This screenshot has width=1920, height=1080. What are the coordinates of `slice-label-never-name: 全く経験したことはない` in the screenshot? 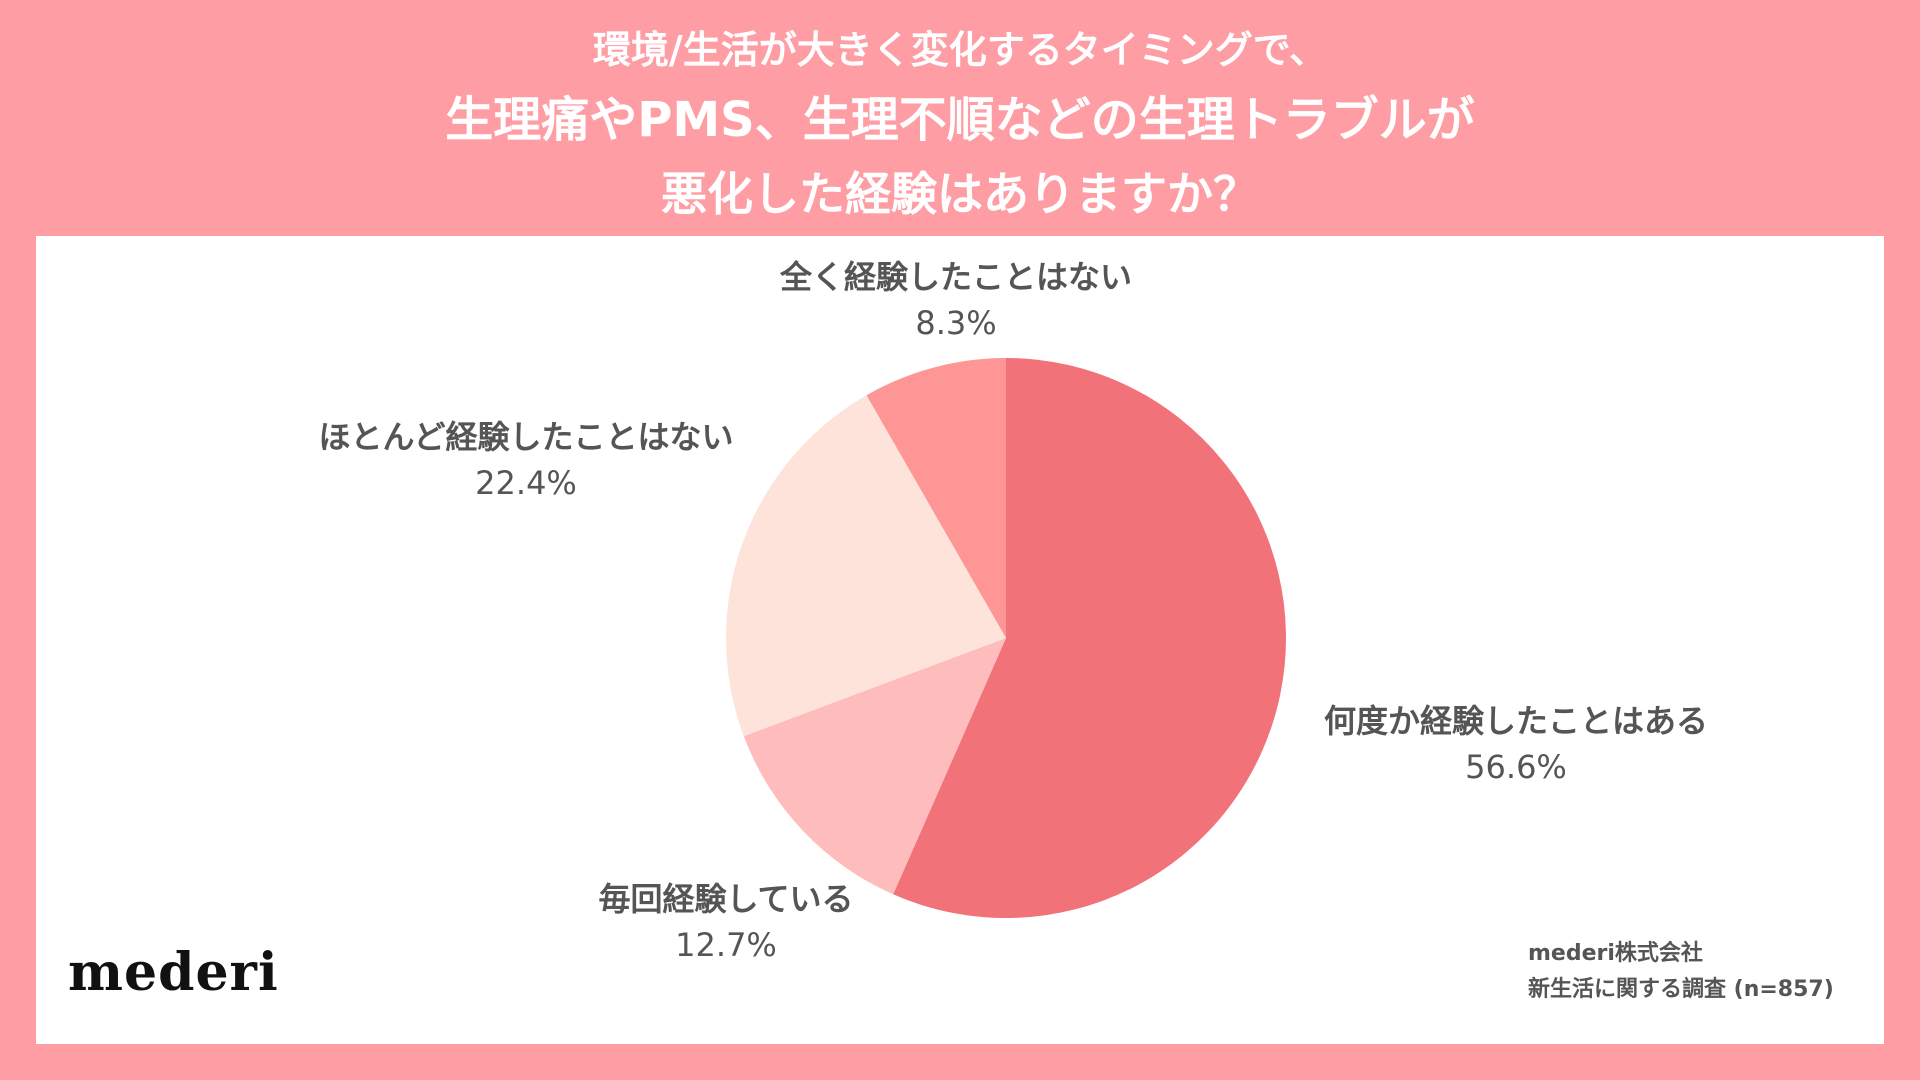 It's located at (955, 277).